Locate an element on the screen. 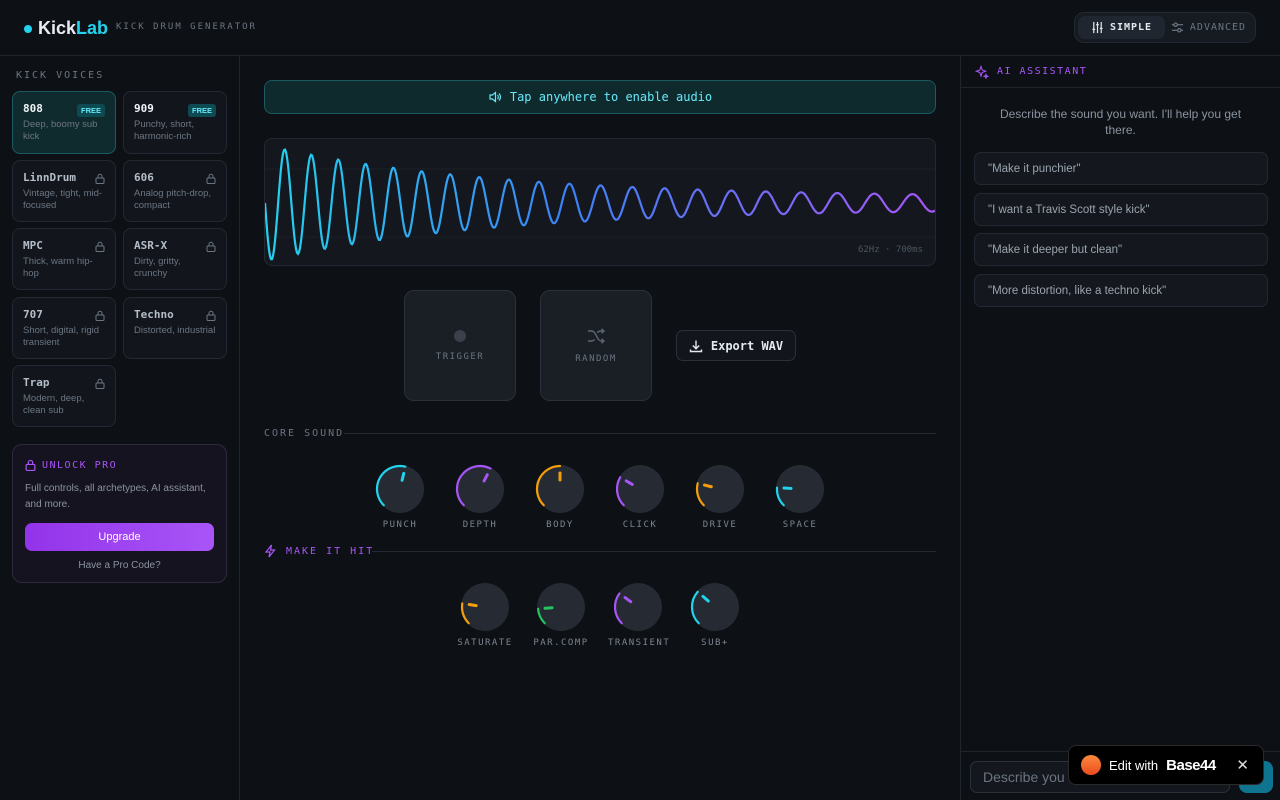 The height and width of the screenshot is (800, 1280). knob-body: BODY is located at coordinates (560, 497).